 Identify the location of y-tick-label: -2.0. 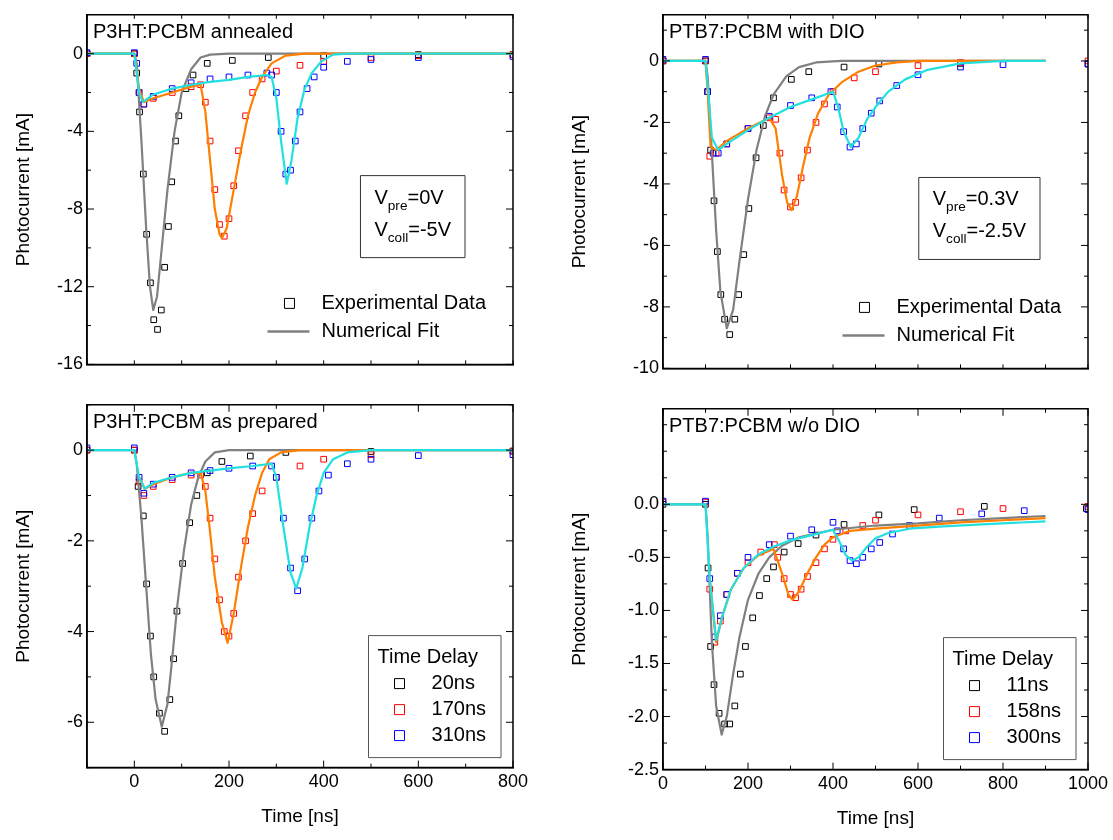
(643, 715).